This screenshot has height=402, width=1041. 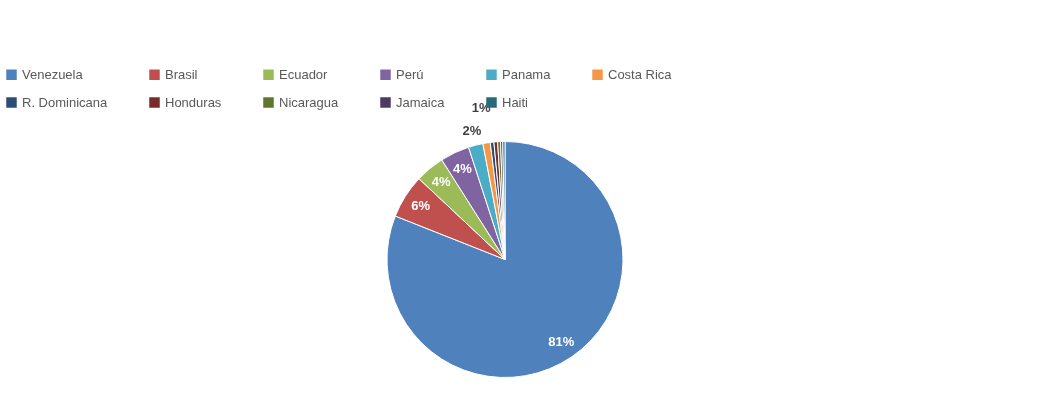 I want to click on data-label: 2%, so click(x=472, y=130).